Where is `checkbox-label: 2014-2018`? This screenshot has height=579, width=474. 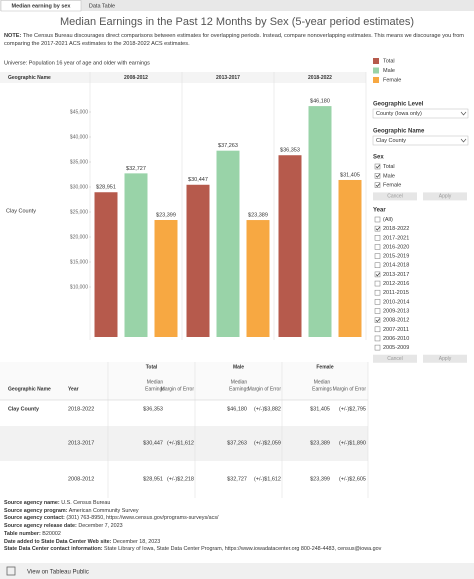
checkbox-label: 2014-2018 is located at coordinates (396, 266).